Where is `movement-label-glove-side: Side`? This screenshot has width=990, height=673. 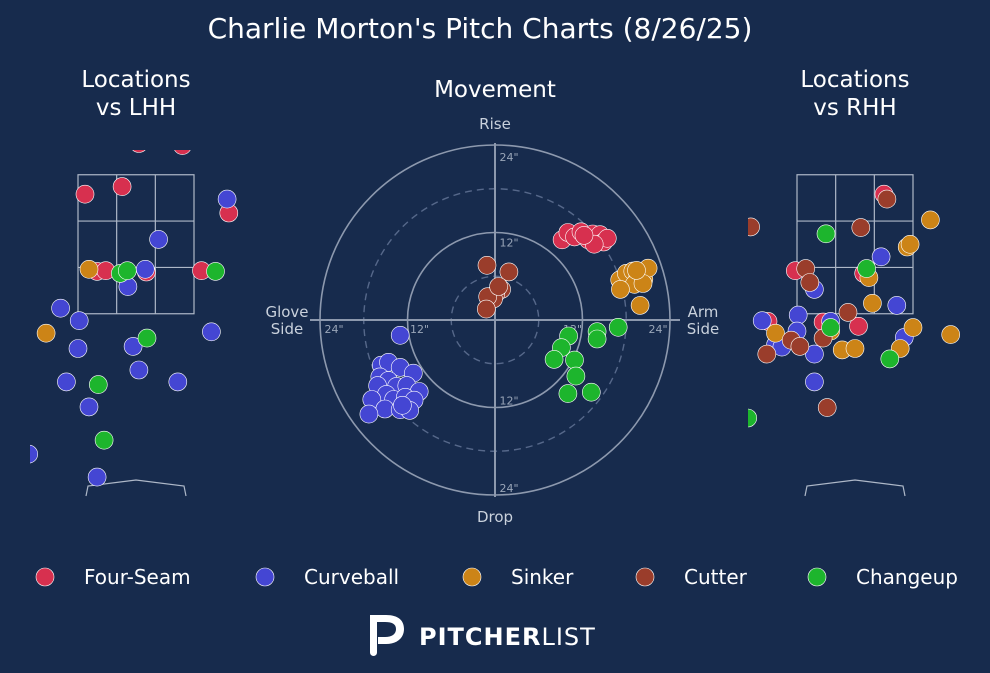 movement-label-glove-side: Side is located at coordinates (287, 329).